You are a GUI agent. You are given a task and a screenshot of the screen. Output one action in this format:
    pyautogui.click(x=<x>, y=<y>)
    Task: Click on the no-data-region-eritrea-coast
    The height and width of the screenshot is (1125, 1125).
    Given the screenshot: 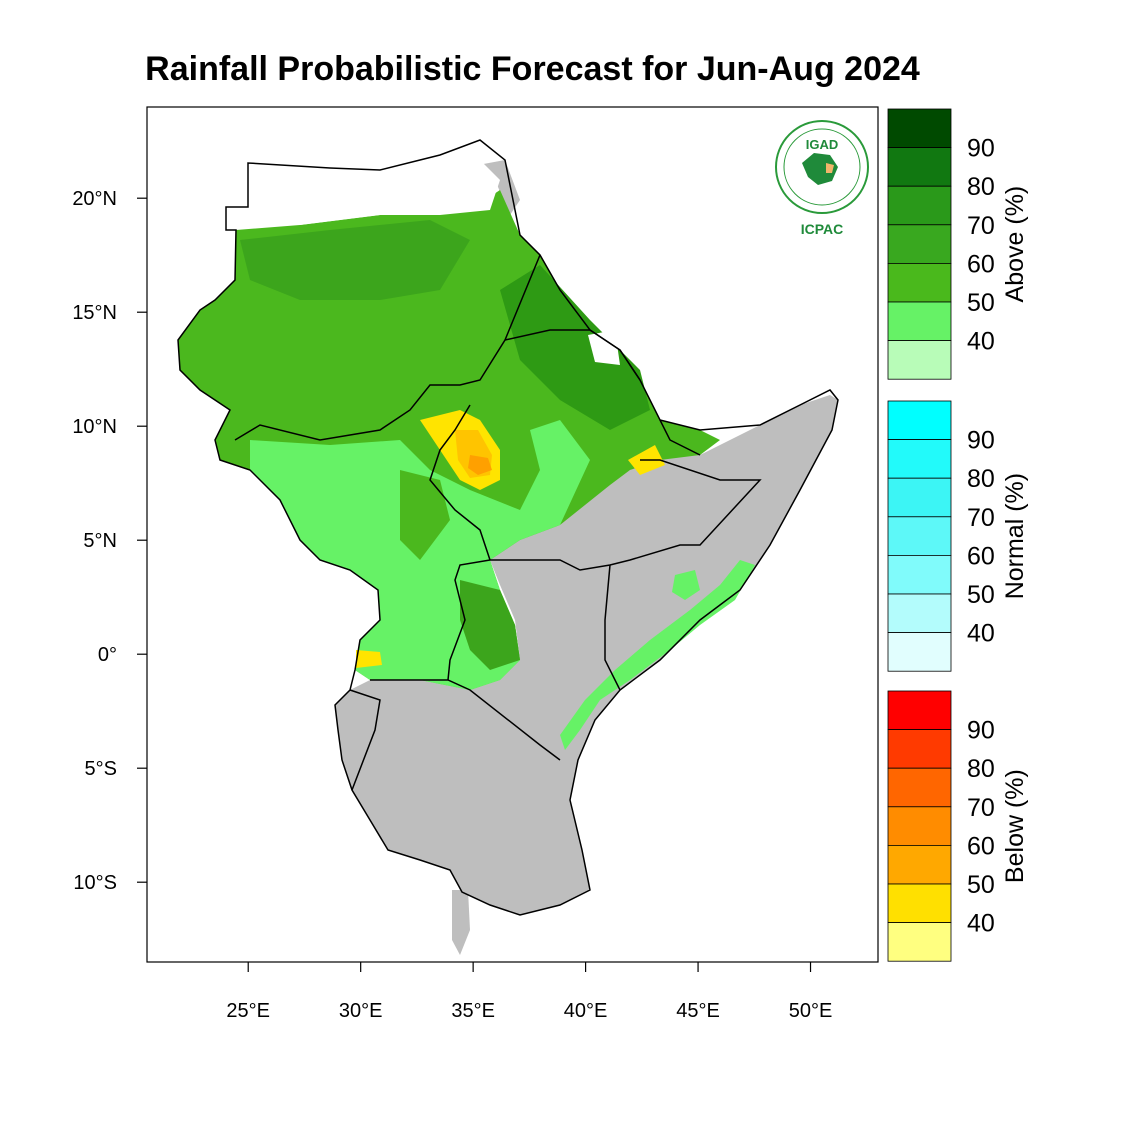 What is the action you would take?
    pyautogui.click(x=604, y=347)
    